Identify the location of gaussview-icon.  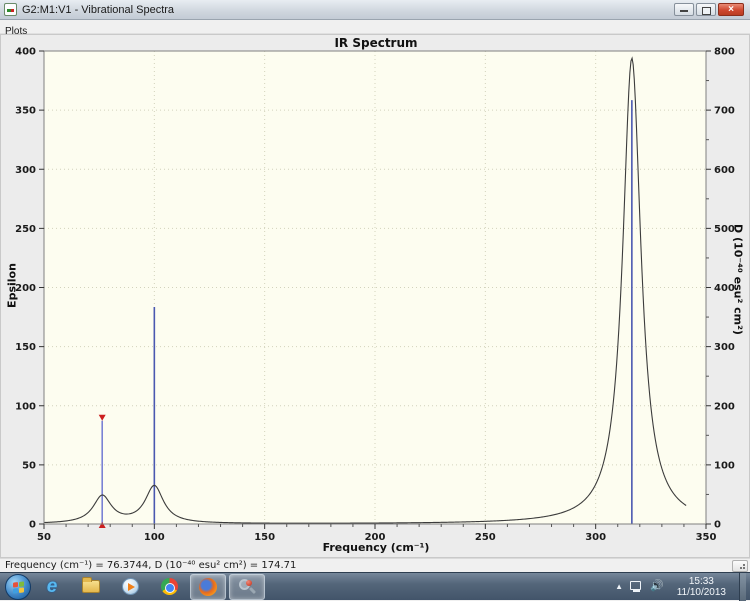
(247, 587).